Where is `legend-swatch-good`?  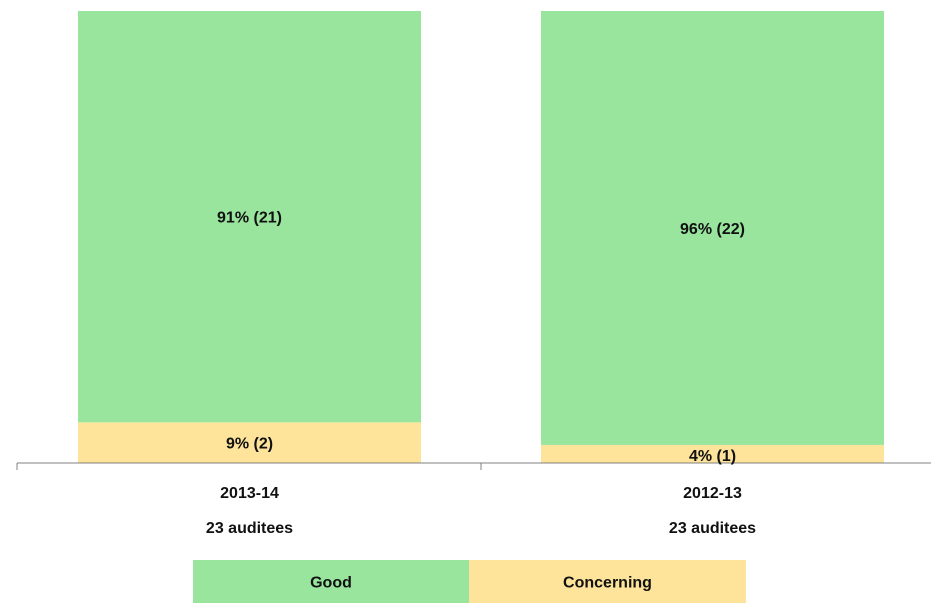
legend-swatch-good is located at coordinates (331, 581).